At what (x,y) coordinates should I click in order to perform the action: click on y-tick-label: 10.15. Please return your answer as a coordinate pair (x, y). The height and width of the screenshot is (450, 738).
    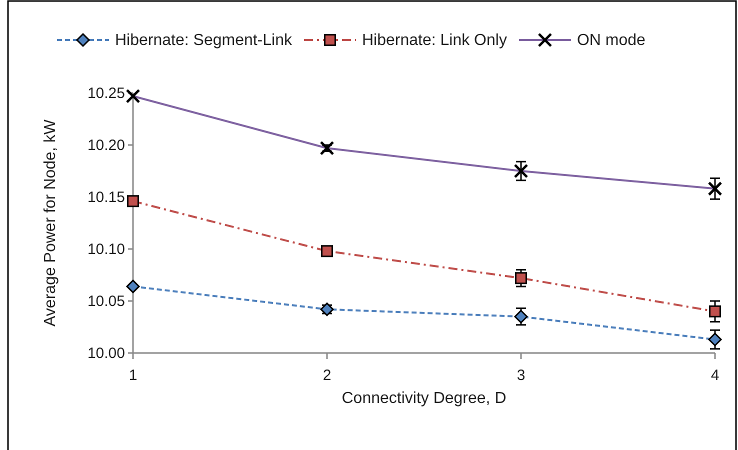
    Looking at the image, I should click on (106, 197).